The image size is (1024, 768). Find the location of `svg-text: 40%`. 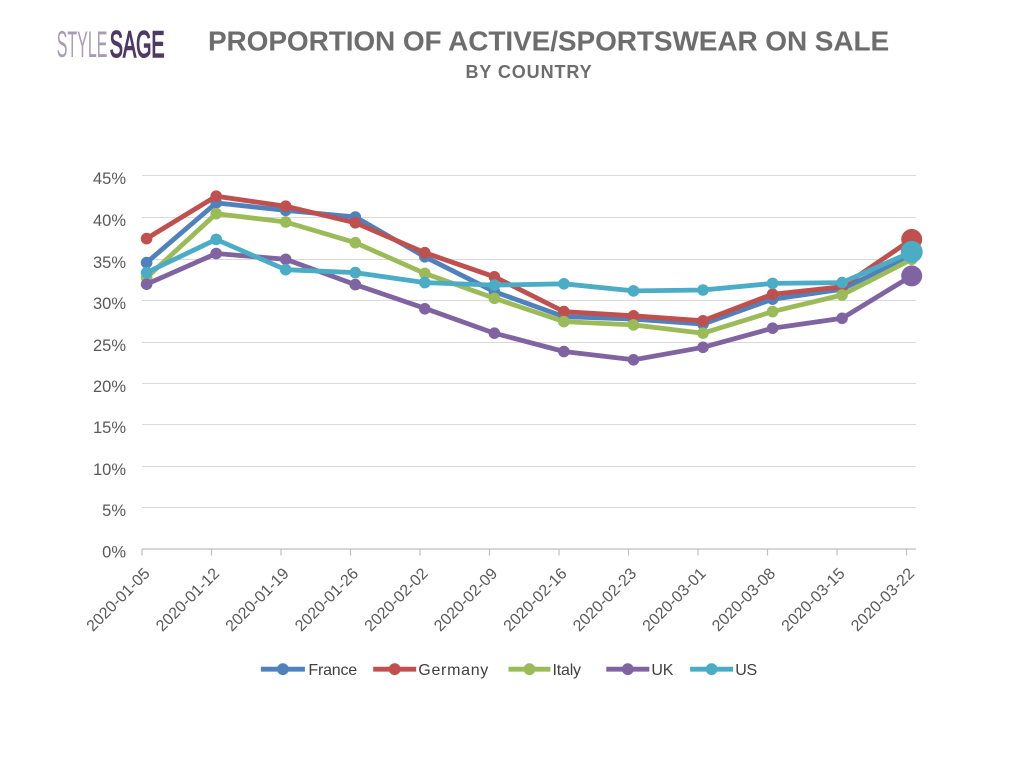

svg-text: 40% is located at coordinates (109, 221).